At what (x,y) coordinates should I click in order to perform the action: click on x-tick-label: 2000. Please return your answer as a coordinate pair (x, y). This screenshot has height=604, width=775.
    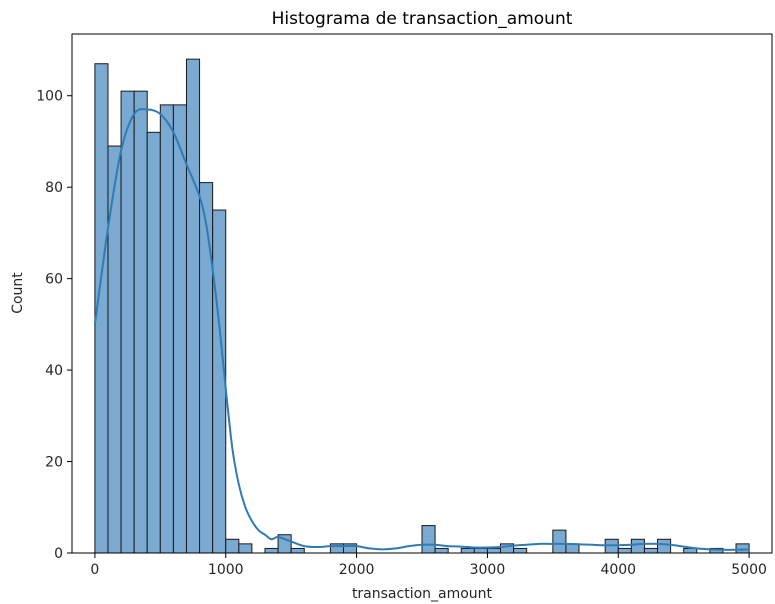
    Looking at the image, I should click on (357, 570).